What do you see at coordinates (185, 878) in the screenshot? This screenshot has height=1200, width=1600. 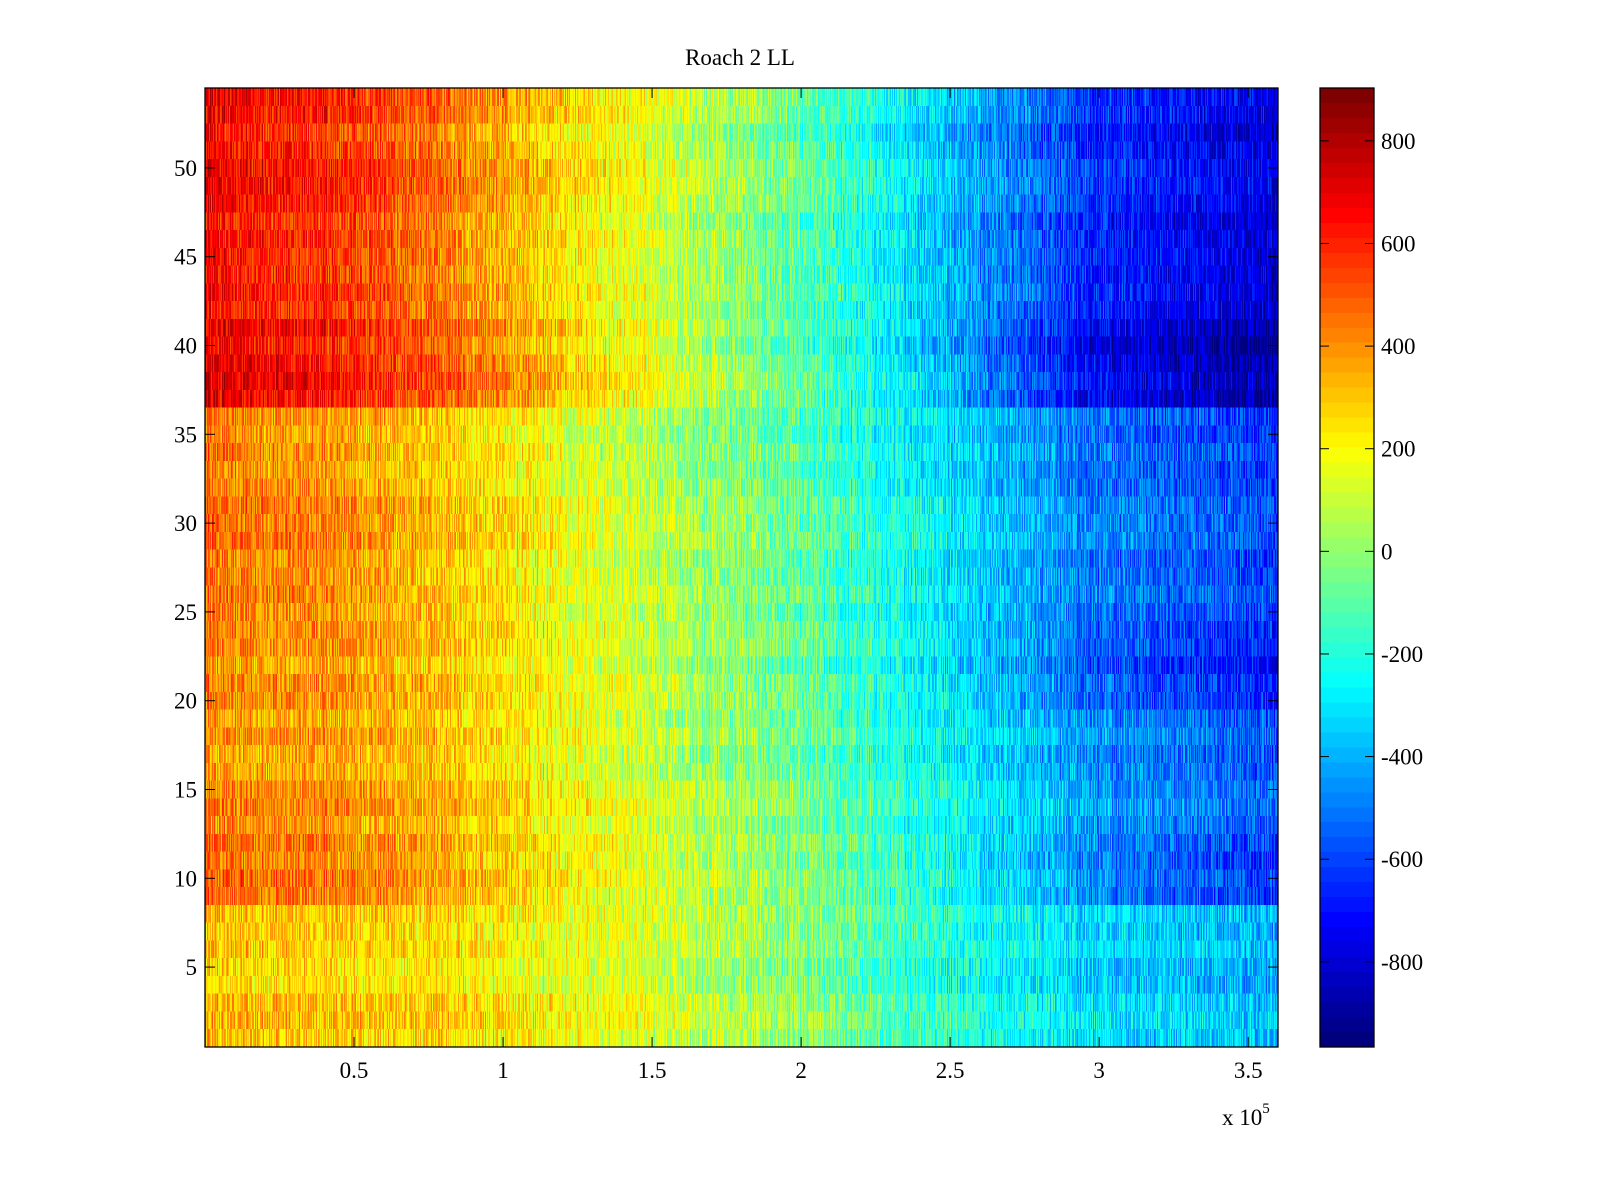 I see `y-tick-label: 10` at bounding box center [185, 878].